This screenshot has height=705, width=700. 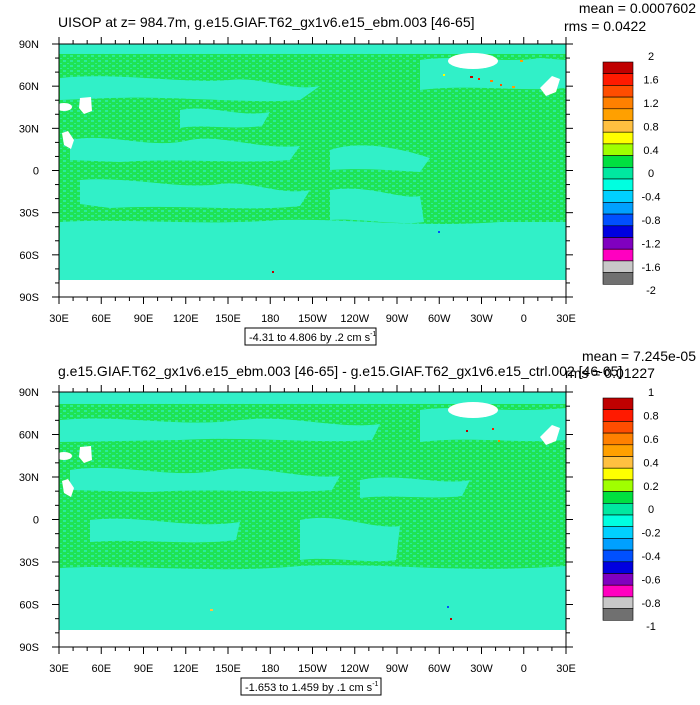 I want to click on colorbar-label: 1.6, so click(x=650, y=81).